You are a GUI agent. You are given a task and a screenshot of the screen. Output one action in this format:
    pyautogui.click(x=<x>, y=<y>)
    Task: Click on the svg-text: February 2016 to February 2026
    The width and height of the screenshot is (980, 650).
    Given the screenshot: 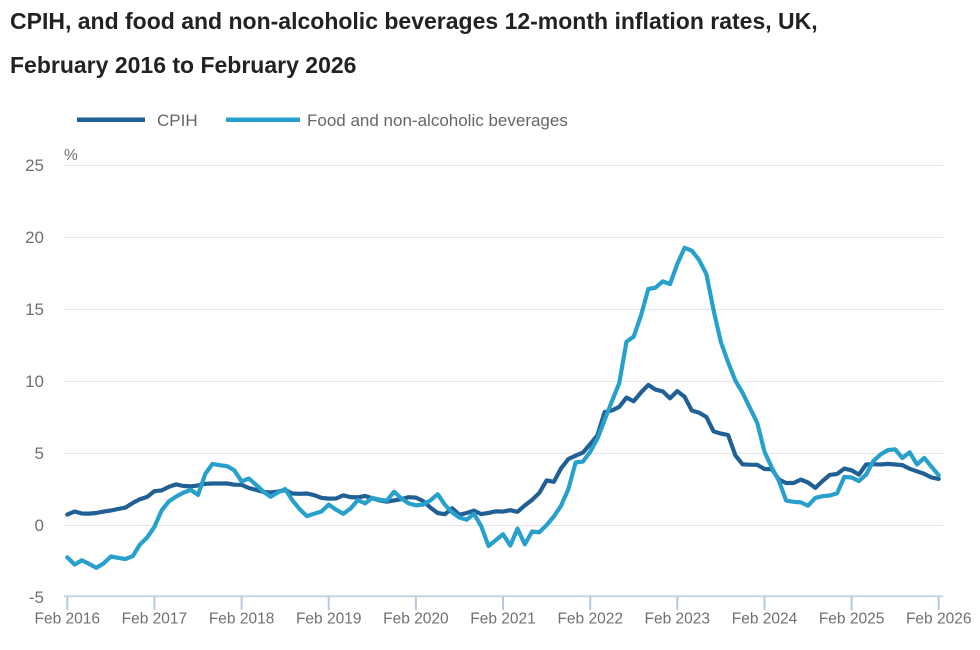 What is the action you would take?
    pyautogui.click(x=183, y=65)
    